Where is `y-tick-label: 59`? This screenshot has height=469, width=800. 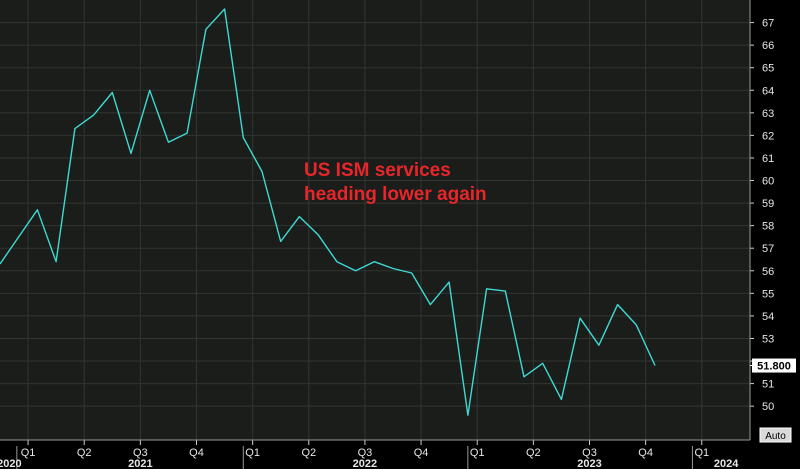 y-tick-label: 59 is located at coordinates (768, 204).